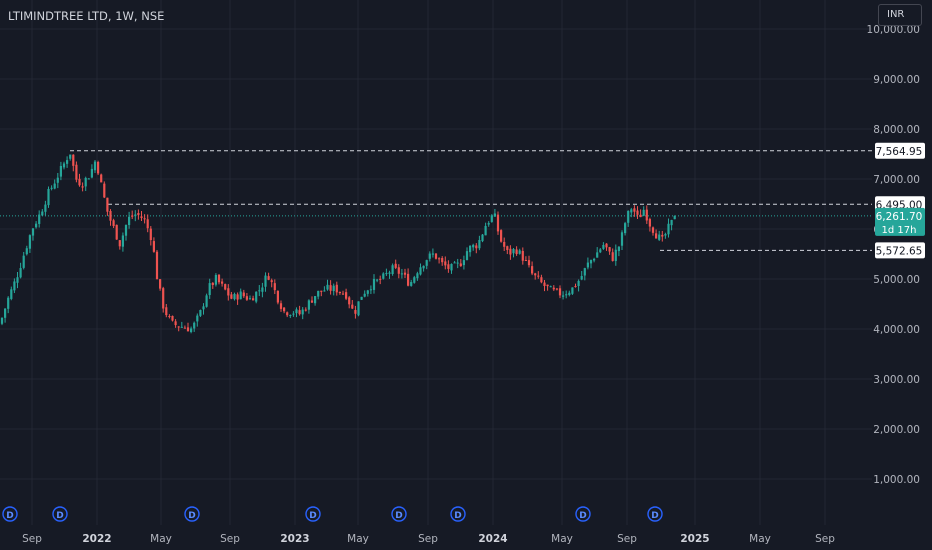 This screenshot has height=550, width=932. I want to click on currency-selector: INR, so click(900, 15).